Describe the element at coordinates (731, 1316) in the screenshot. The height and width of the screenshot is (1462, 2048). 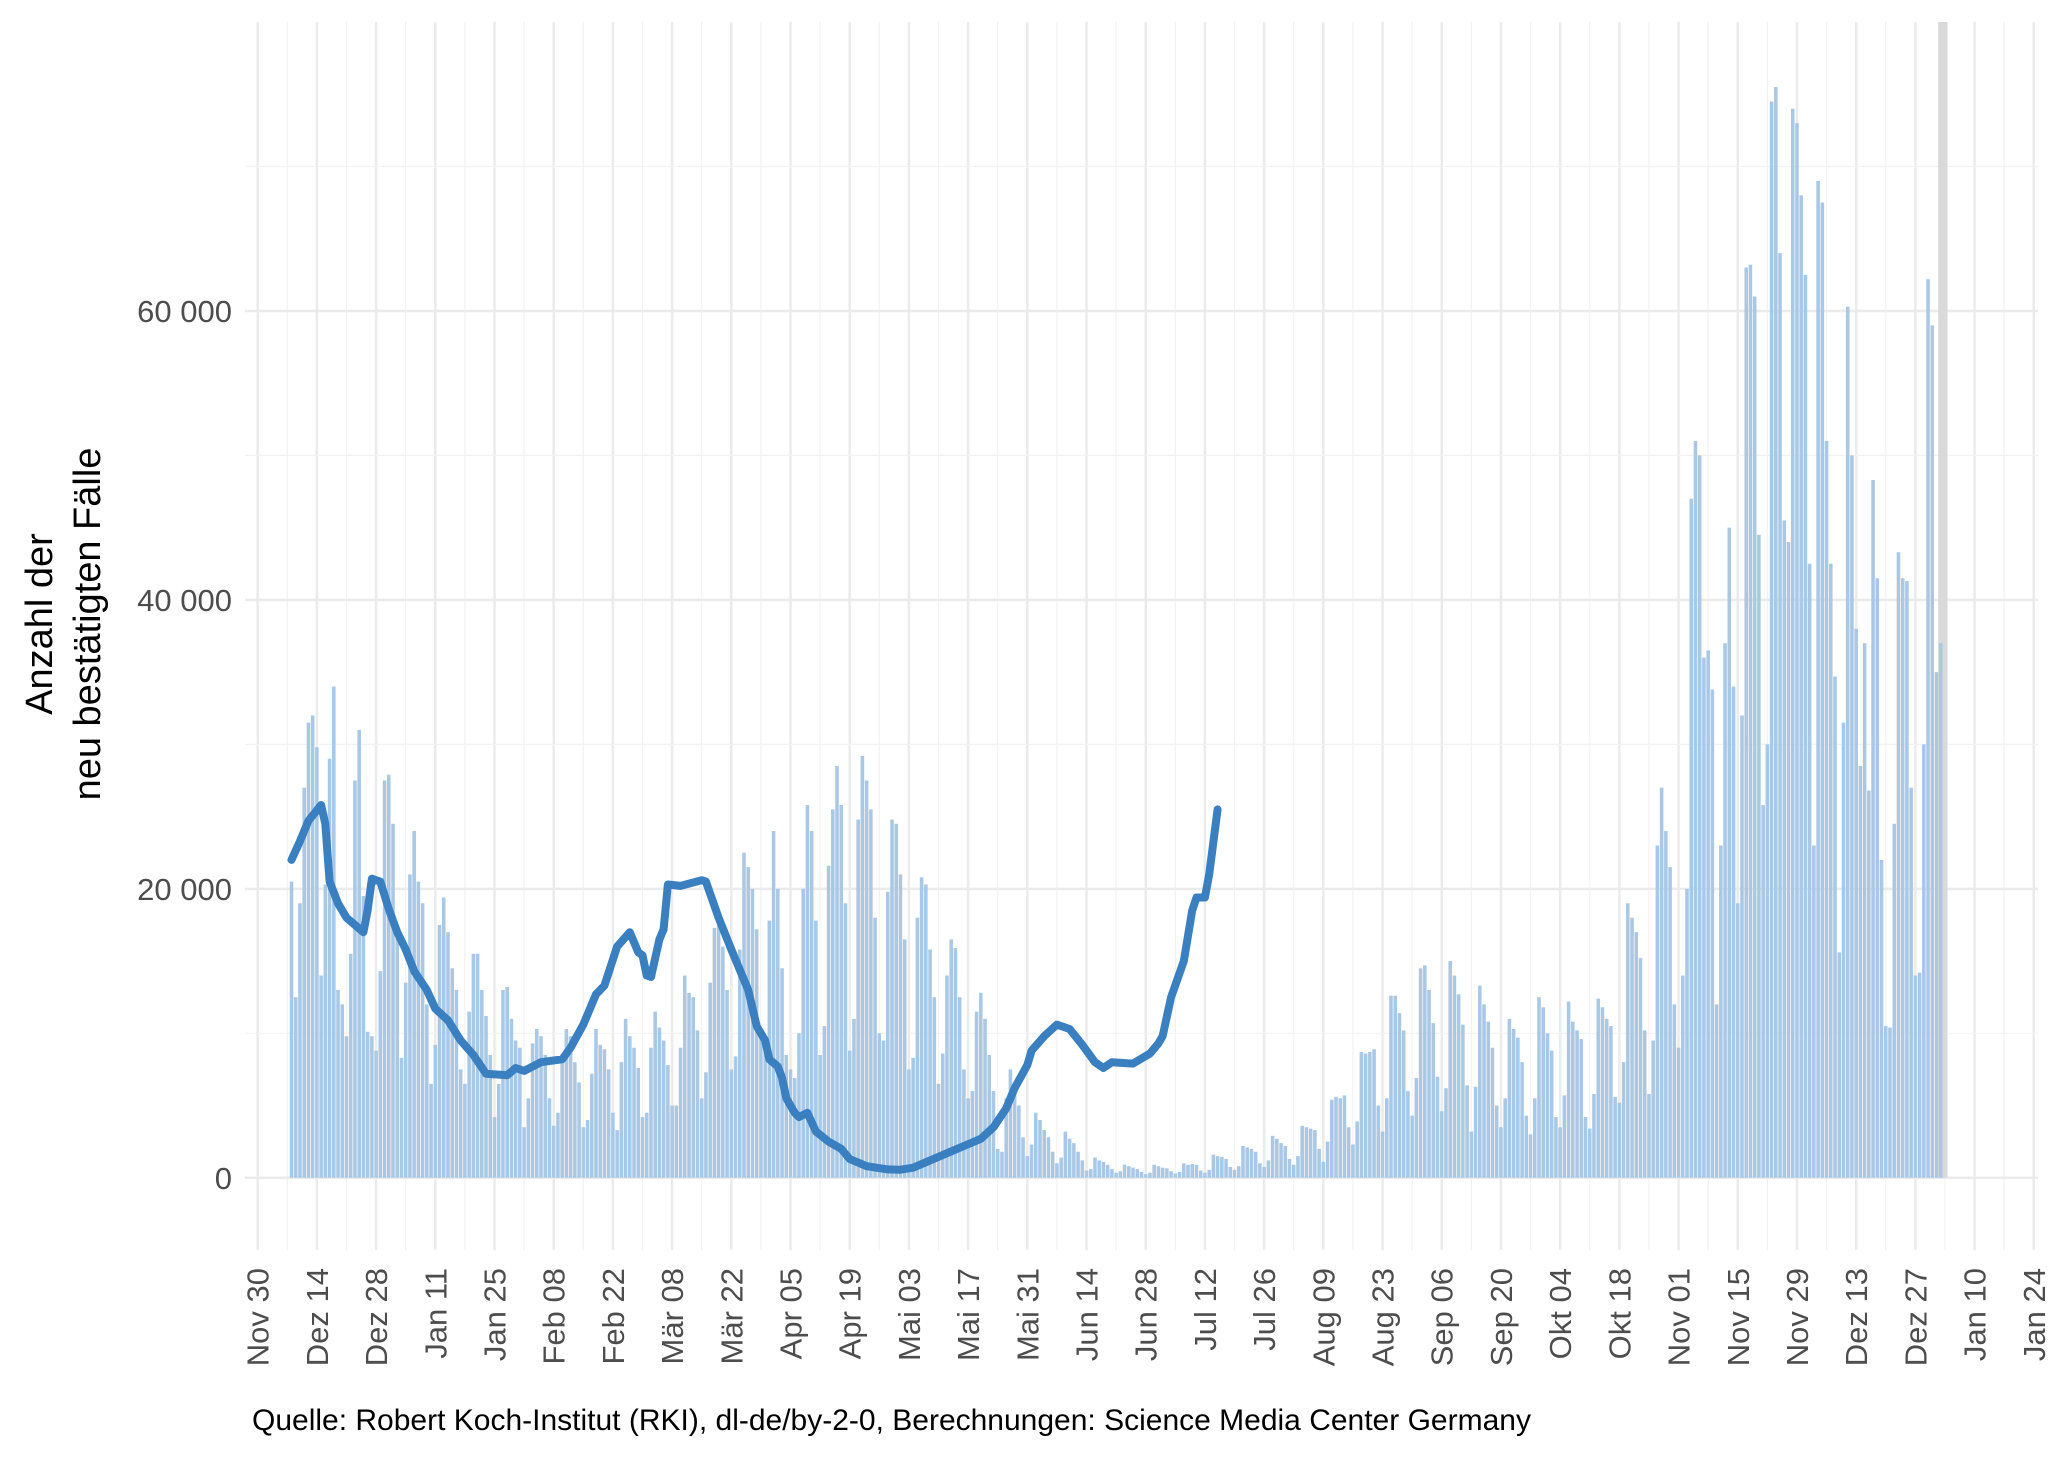
I see `x-tick-label: Mär 22` at that location.